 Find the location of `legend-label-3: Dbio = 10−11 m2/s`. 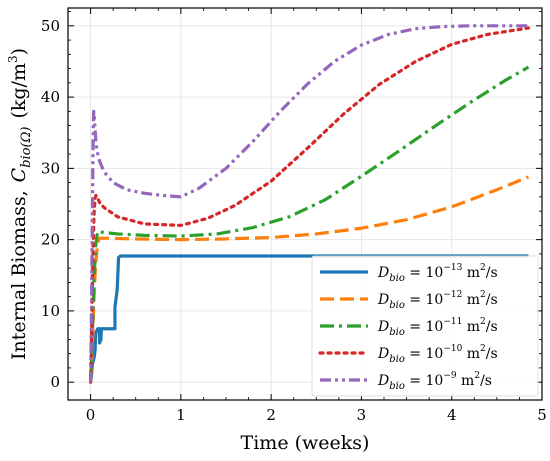

legend-label-3: Dbio = 10−11 m2/s is located at coordinates (437, 327).